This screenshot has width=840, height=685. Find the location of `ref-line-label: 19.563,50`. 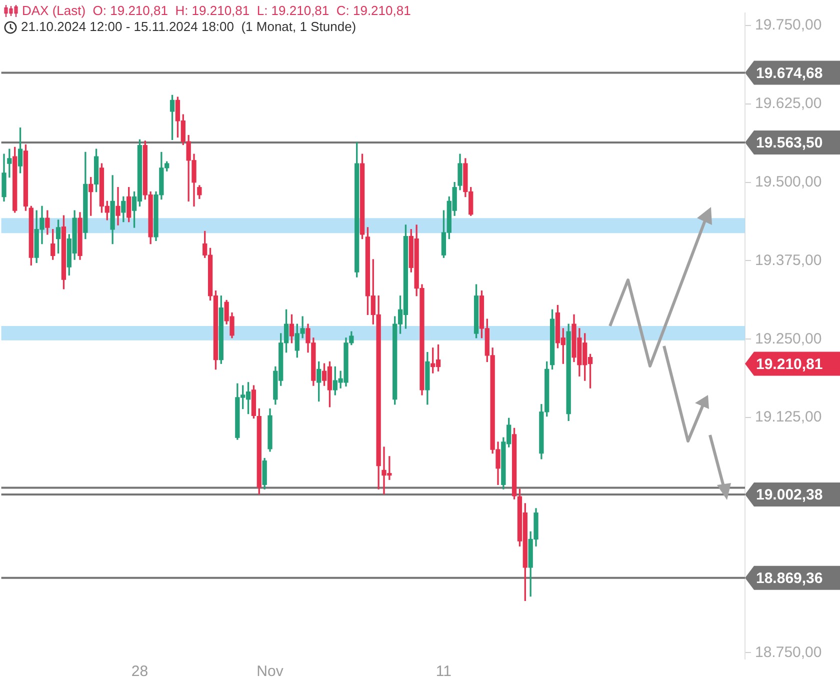

ref-line-label: 19.563,50 is located at coordinates (789, 143).